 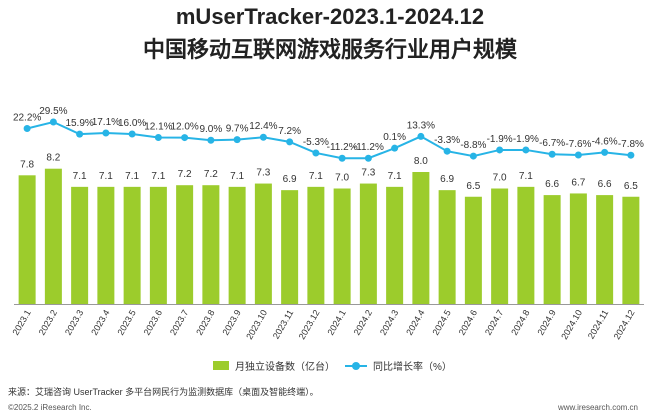 I want to click on bar-label-2023.4: 7.1, so click(x=106, y=176).